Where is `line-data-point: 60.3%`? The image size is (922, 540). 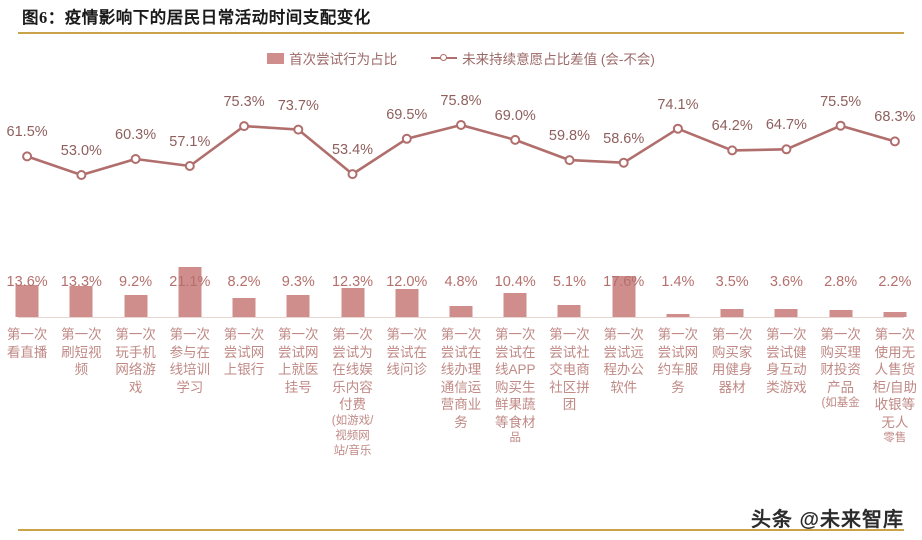
line-data-point: 60.3% is located at coordinates (135, 159).